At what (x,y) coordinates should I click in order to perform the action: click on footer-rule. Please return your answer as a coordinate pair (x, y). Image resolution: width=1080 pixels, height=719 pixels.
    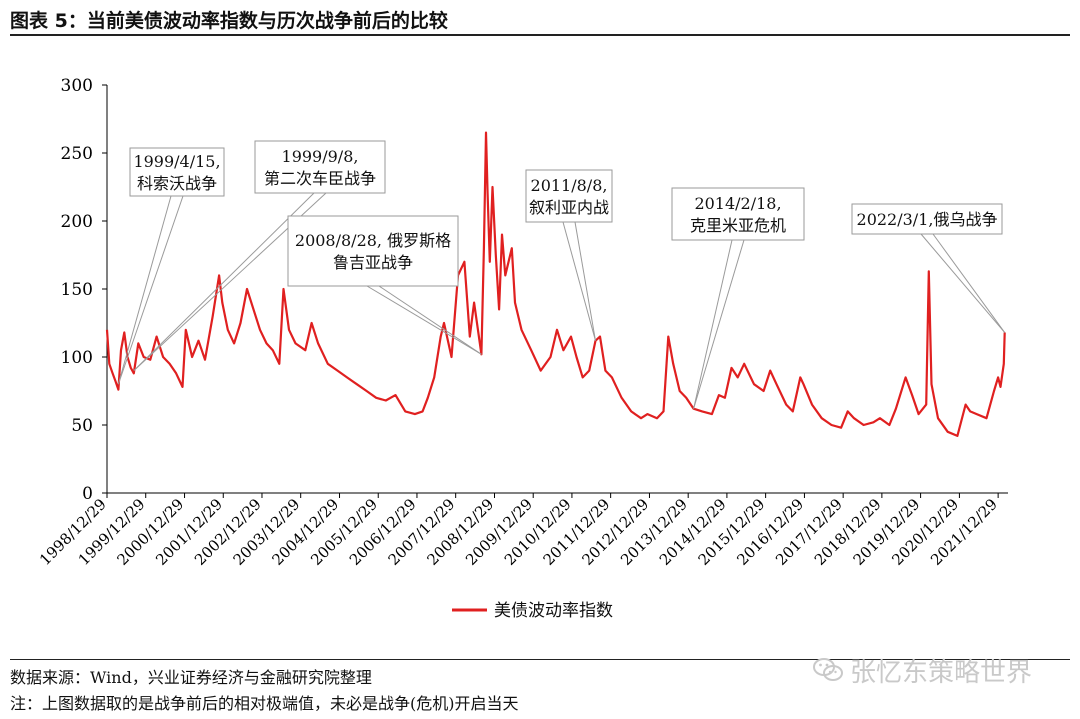
    Looking at the image, I should click on (540, 659).